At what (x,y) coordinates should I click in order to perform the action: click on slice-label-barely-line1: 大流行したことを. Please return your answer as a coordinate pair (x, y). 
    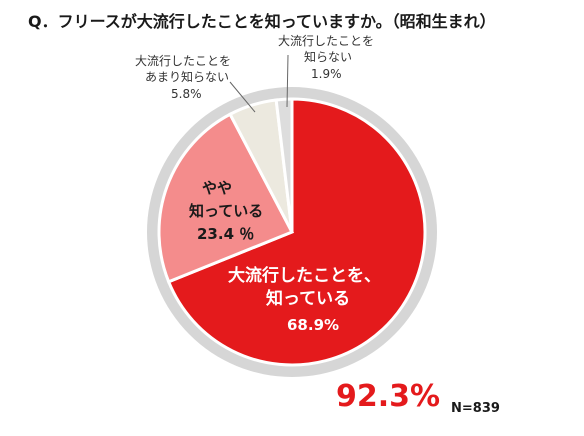
    Looking at the image, I should click on (183, 61).